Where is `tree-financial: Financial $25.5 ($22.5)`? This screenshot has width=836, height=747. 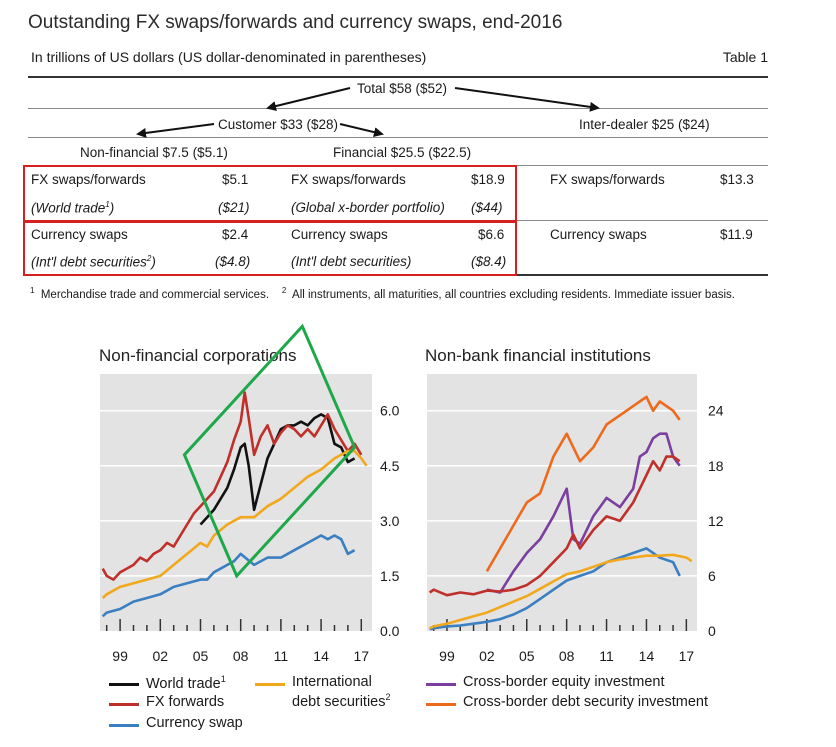 tree-financial: Financial $25.5 ($22.5) is located at coordinates (402, 152).